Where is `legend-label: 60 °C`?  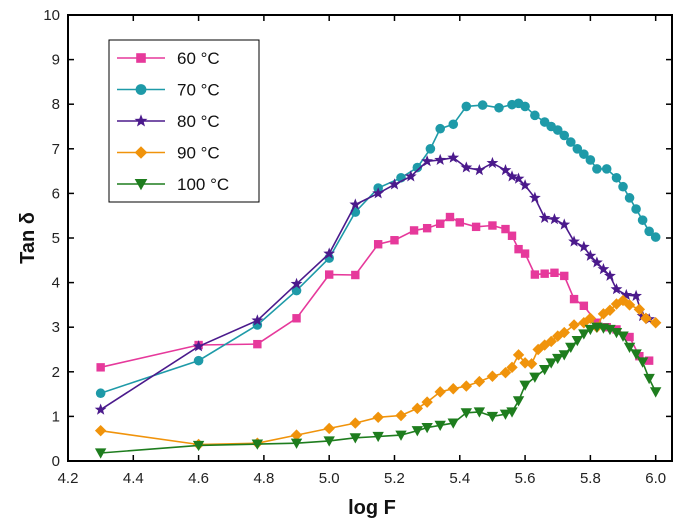 legend-label: 60 °C is located at coordinates (198, 58).